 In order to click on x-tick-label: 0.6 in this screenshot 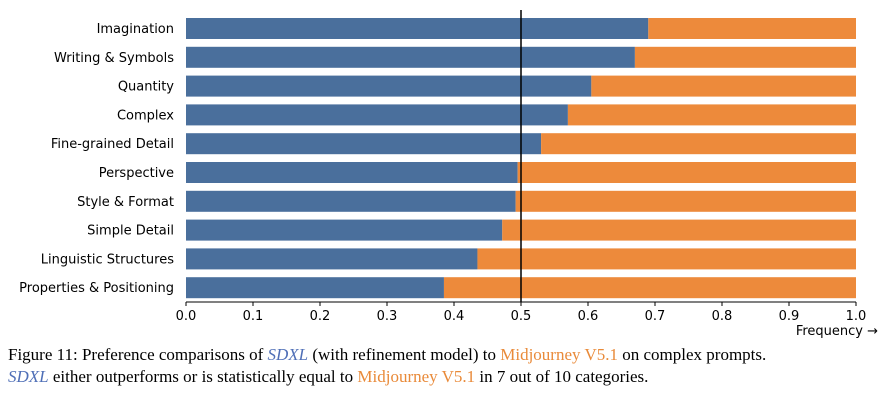, I will do `click(588, 316)`.